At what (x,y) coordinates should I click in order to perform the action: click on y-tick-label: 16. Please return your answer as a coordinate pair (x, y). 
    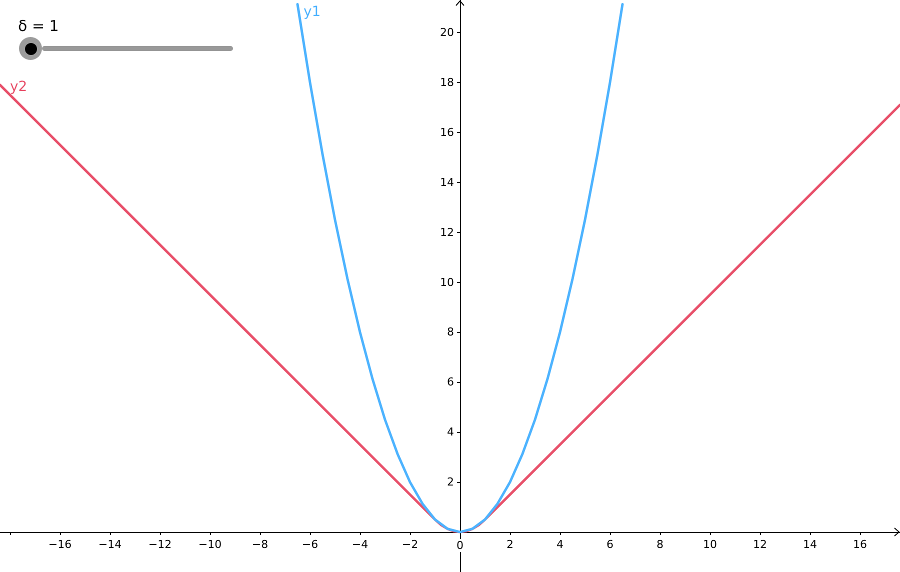
    Looking at the image, I should click on (447, 132).